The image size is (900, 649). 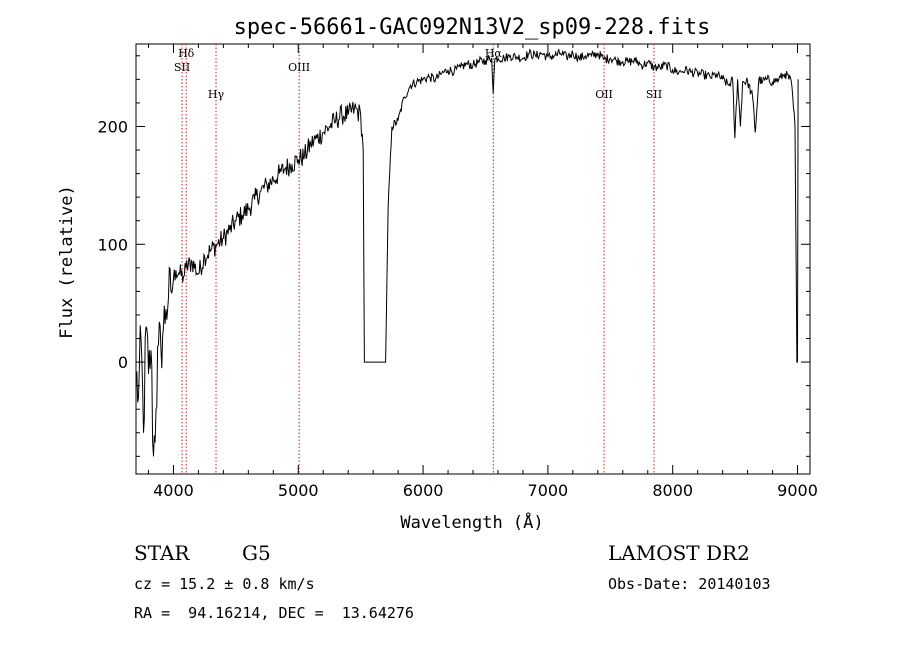 What do you see at coordinates (604, 94) in the screenshot?
I see `marker-label-5: OII` at bounding box center [604, 94].